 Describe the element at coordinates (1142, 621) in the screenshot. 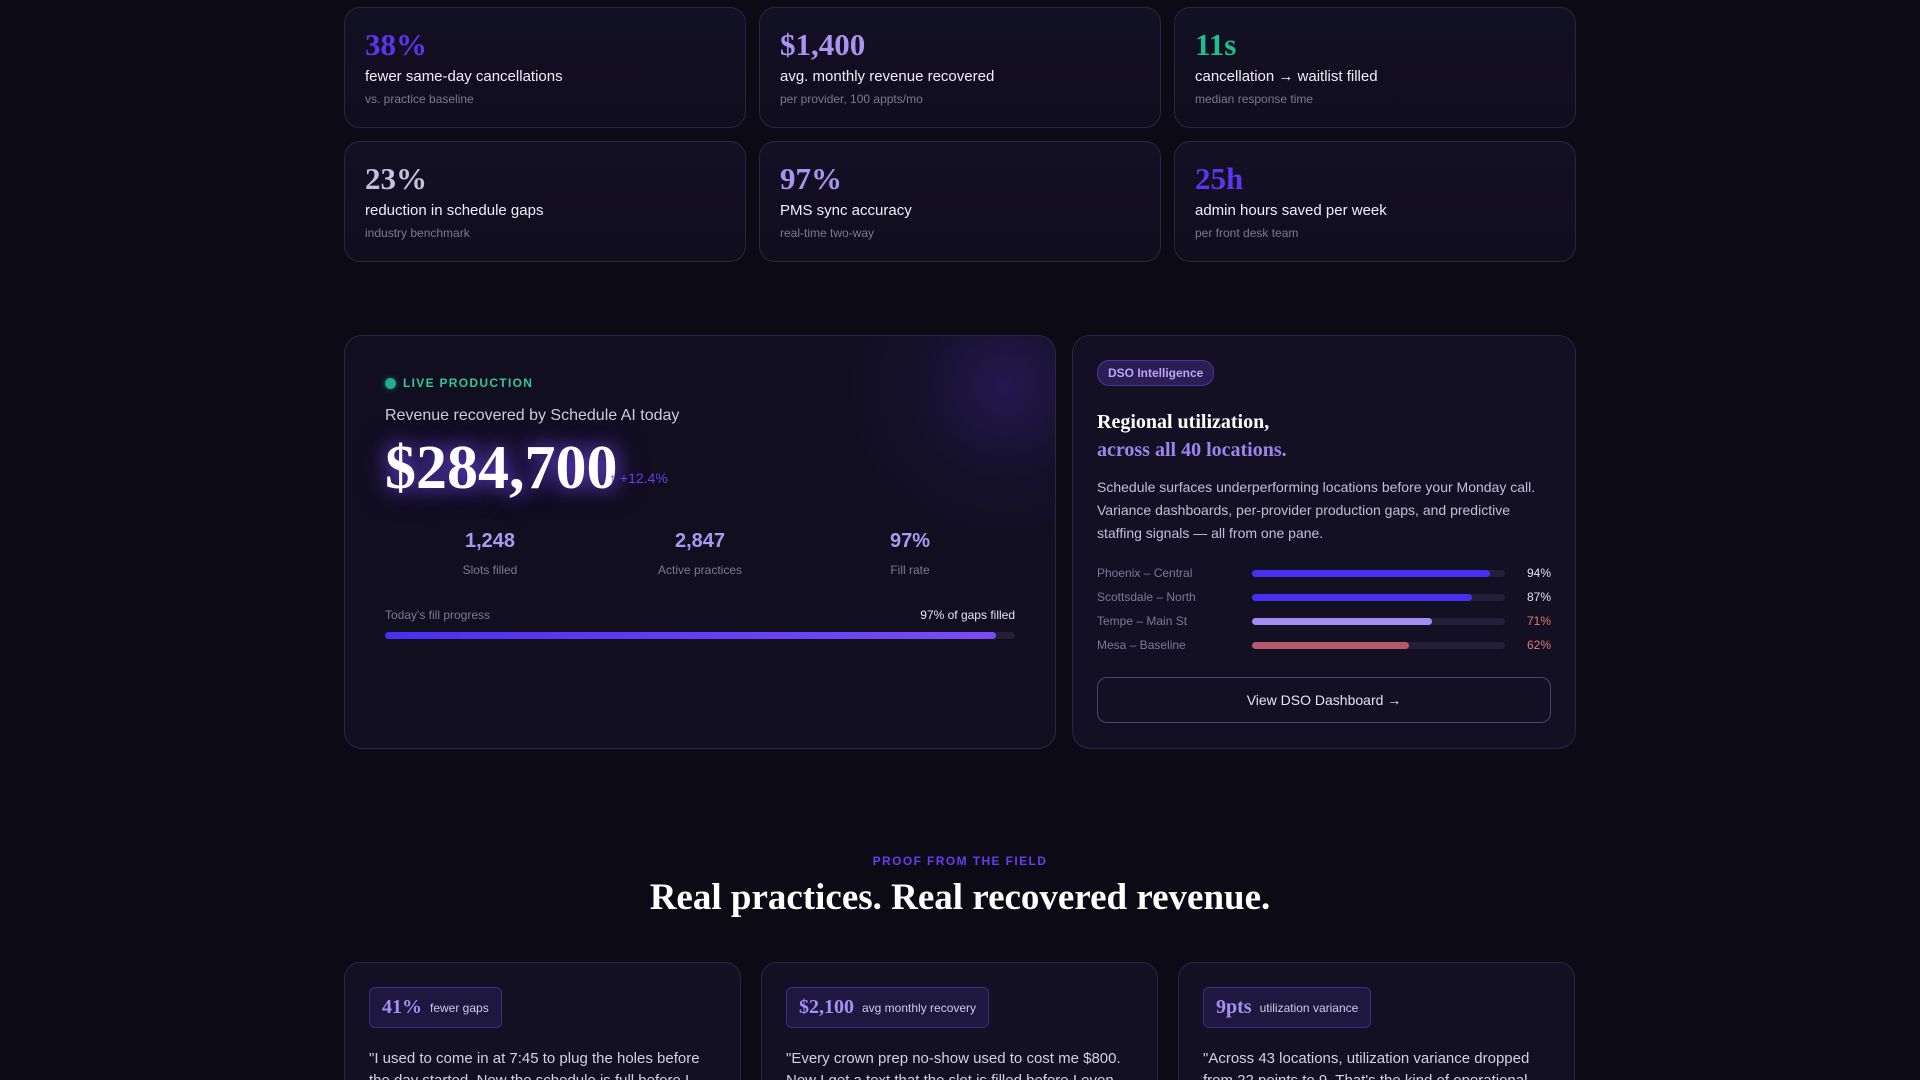

I see `location-name: Tempe – Main St` at that location.